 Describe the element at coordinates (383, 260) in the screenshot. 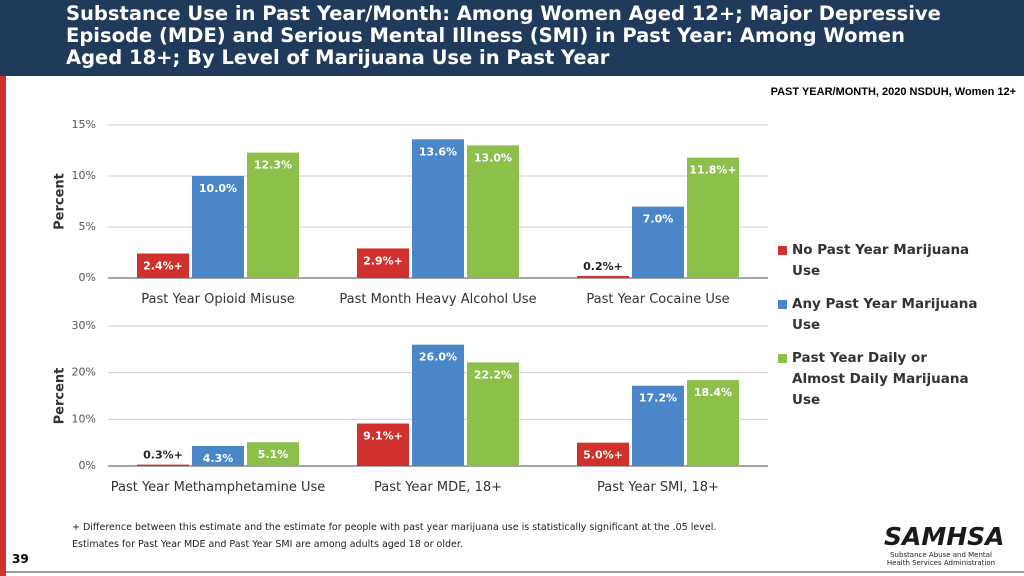

I see `value-label: 2.9%+` at that location.